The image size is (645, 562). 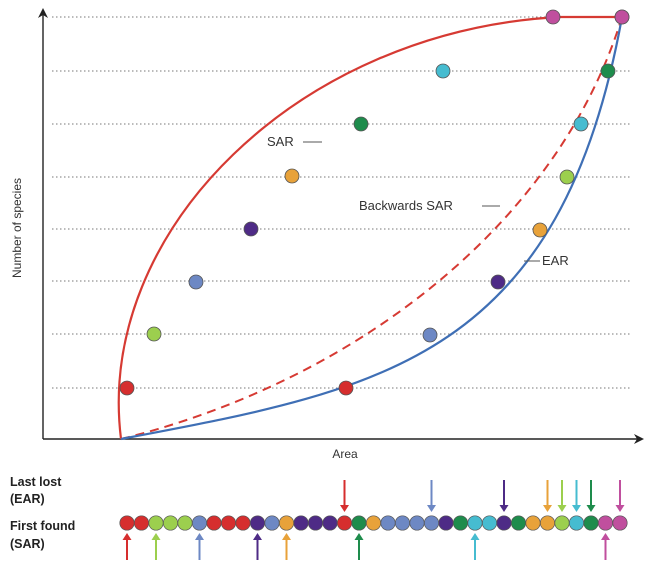 What do you see at coordinates (292, 176) in the screenshot?
I see `sar-species-point-orange` at bounding box center [292, 176].